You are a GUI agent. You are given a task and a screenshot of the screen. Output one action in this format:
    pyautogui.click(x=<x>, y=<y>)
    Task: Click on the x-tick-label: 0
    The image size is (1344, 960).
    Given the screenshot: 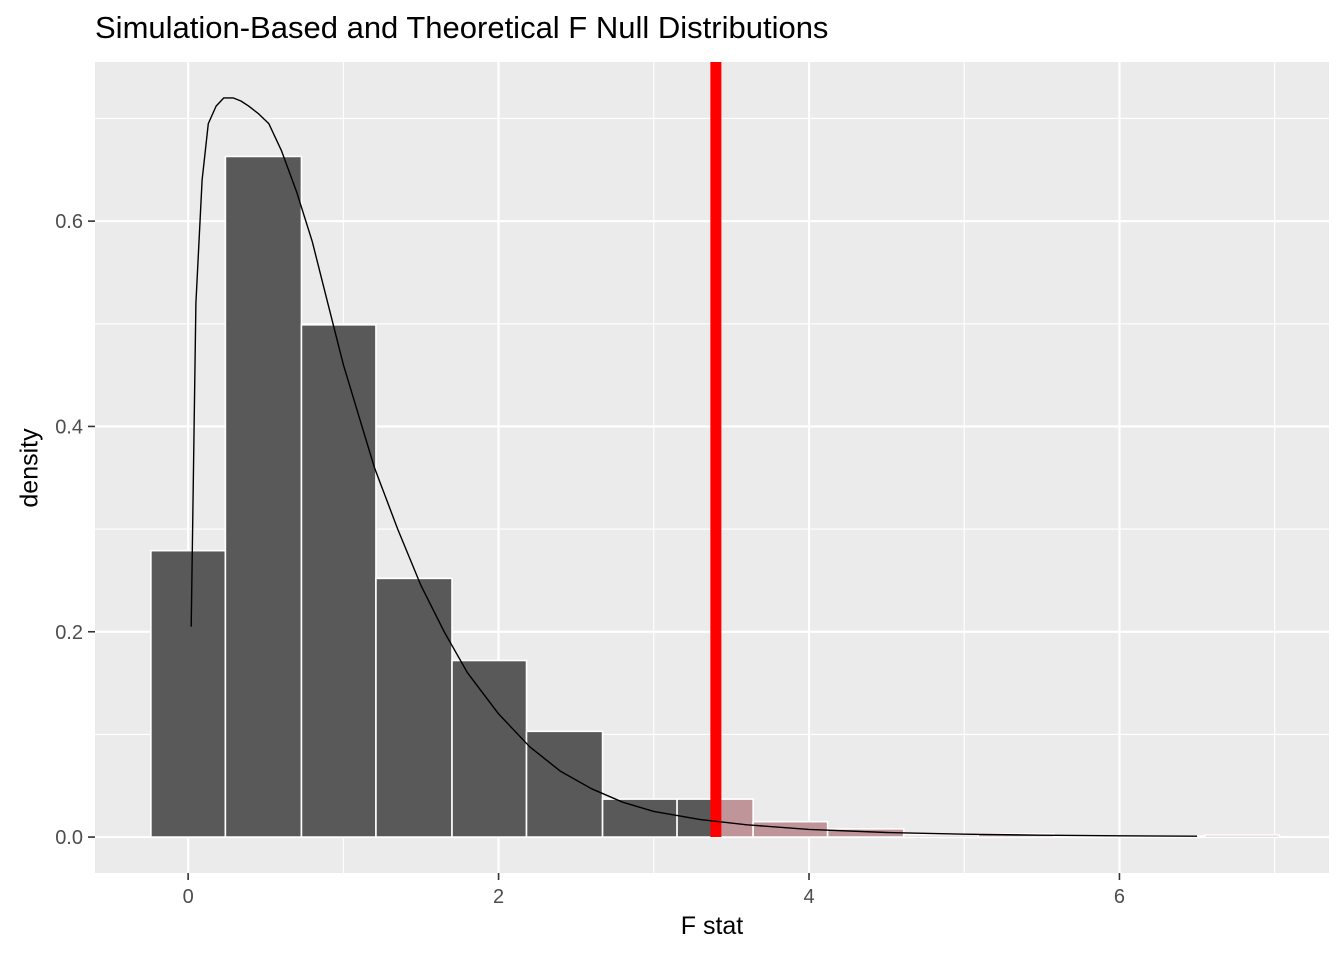 What is the action you would take?
    pyautogui.click(x=188, y=897)
    